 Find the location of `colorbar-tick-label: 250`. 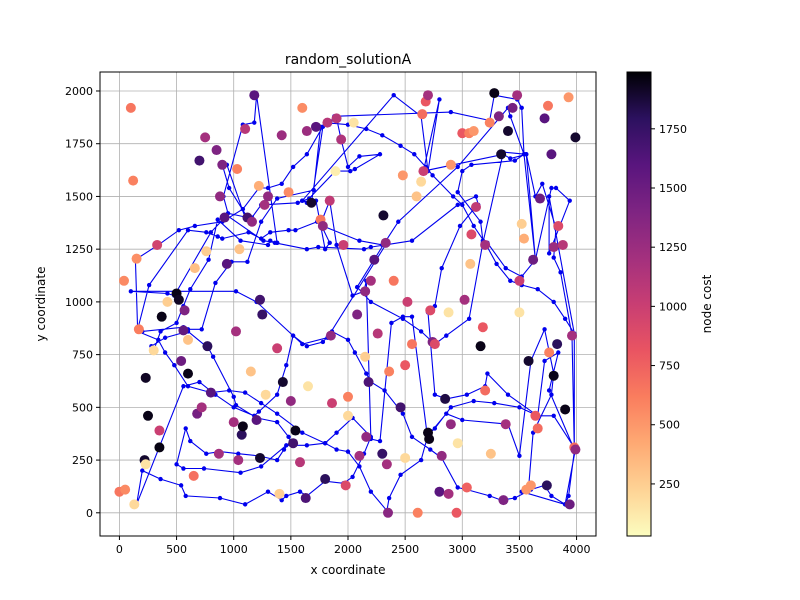

colorbar-tick-label: 250 is located at coordinates (669, 484).